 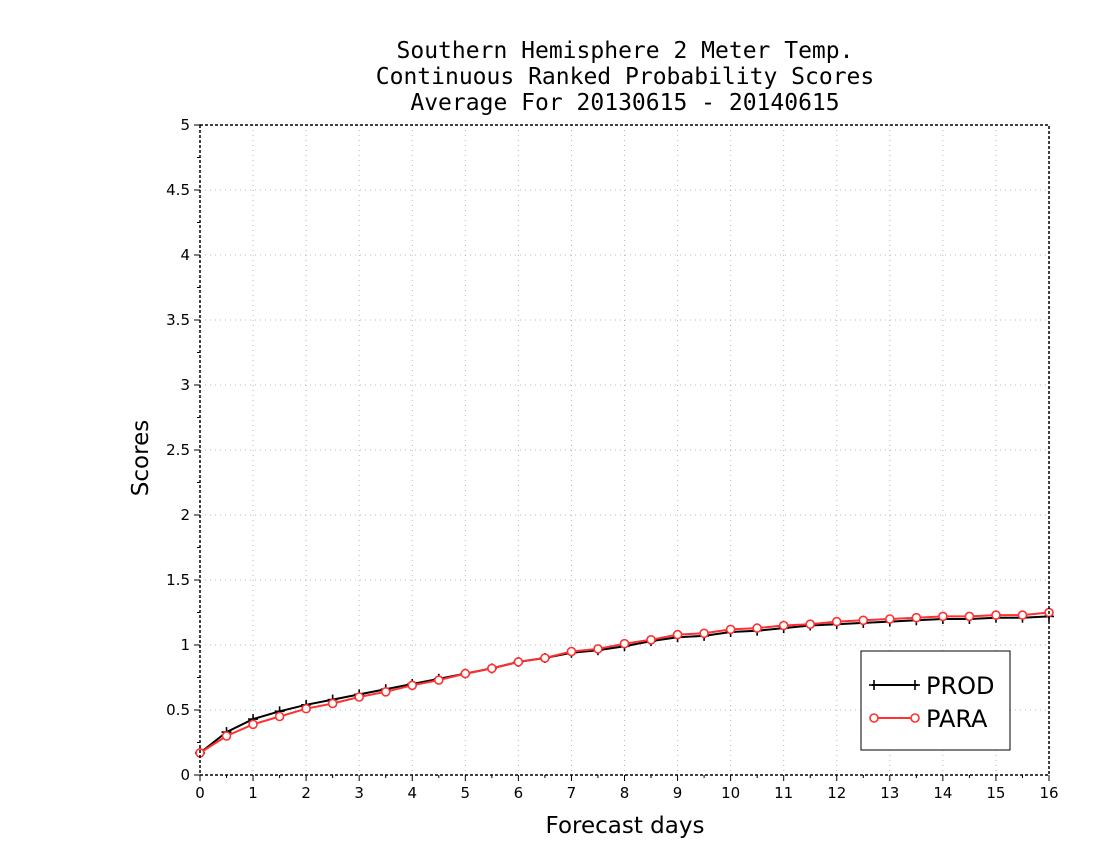 I want to click on x-tick-label: 4, so click(x=412, y=793).